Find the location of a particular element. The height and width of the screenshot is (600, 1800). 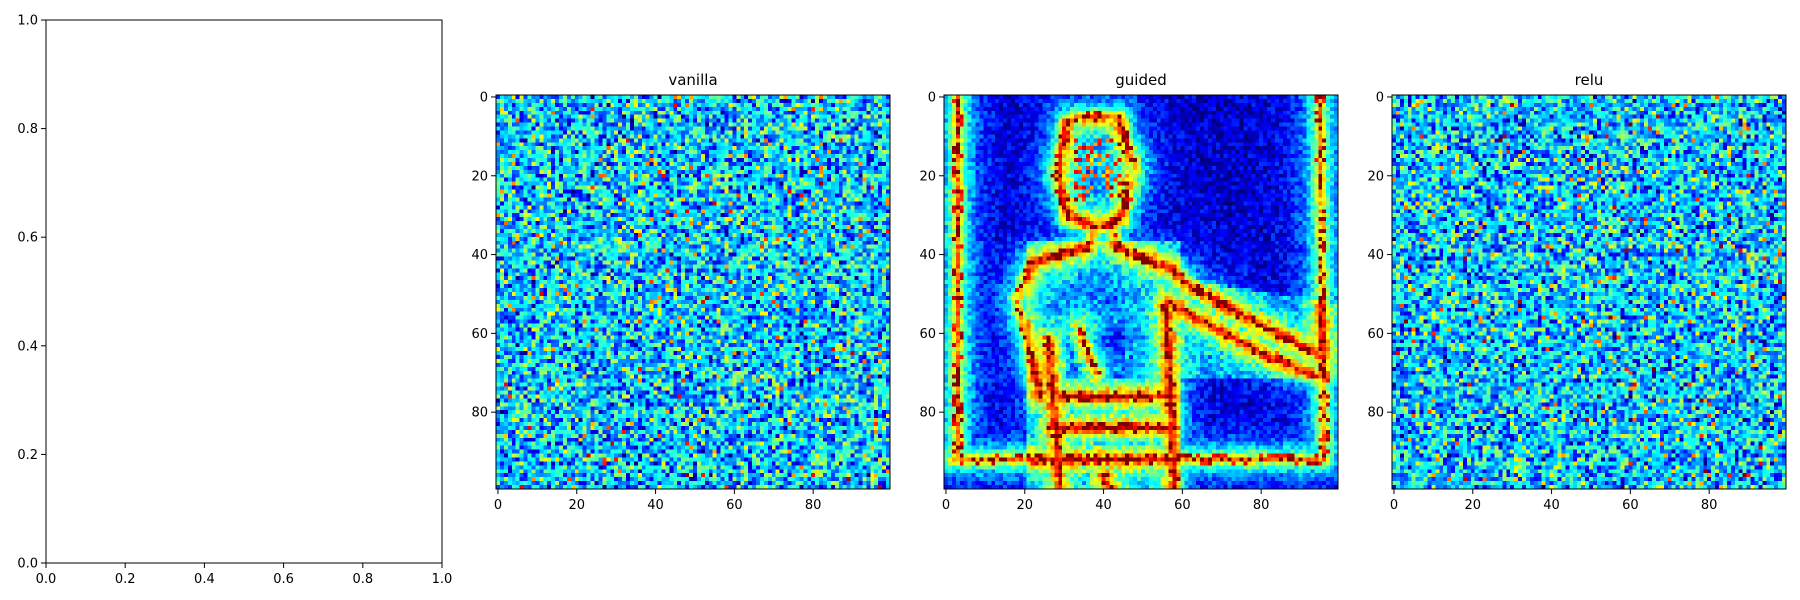

vanilla-y-ticks: 0 20 40 60 80 is located at coordinates (483, 255).